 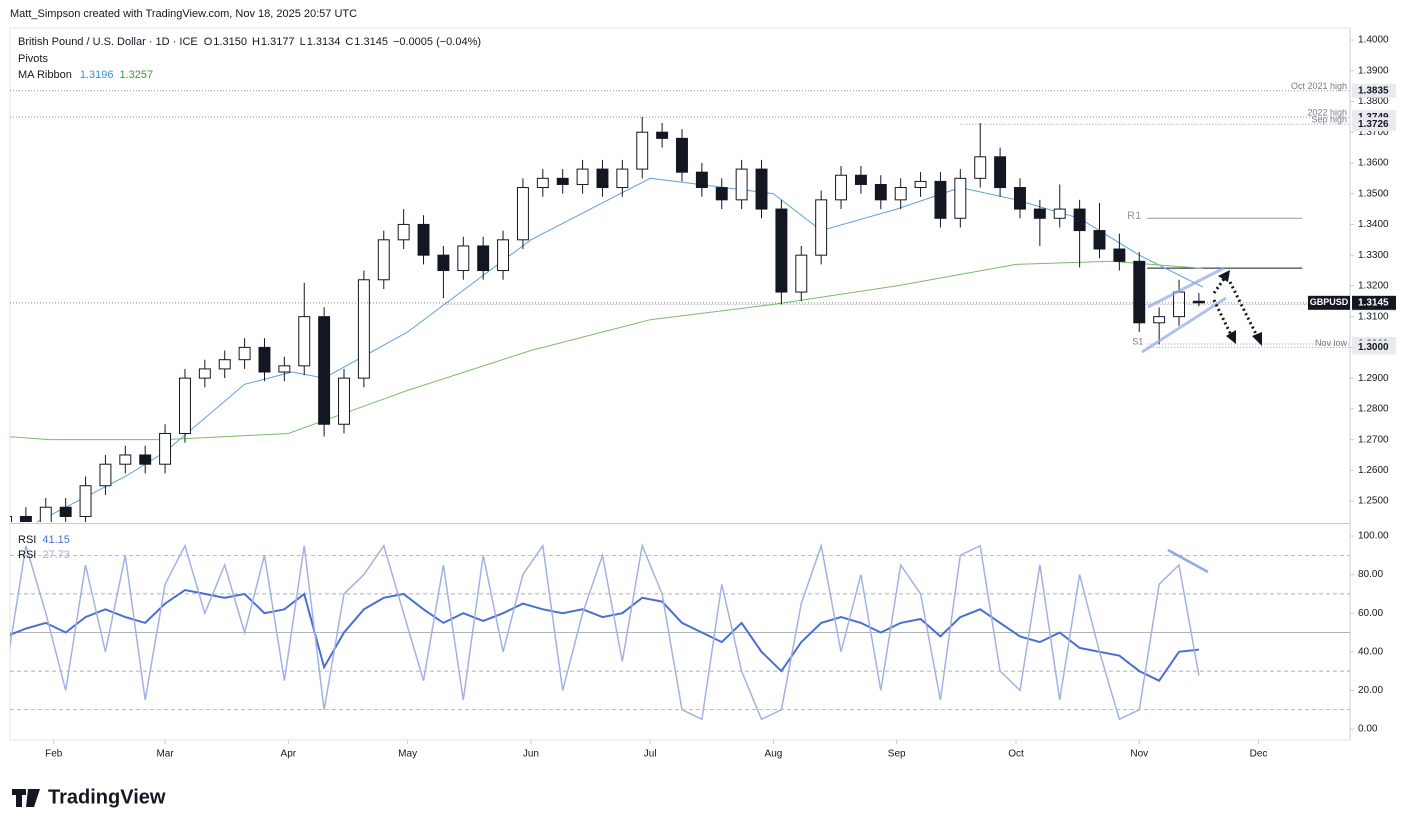 I want to click on y-tick-label: 1.4000, so click(x=1373, y=40).